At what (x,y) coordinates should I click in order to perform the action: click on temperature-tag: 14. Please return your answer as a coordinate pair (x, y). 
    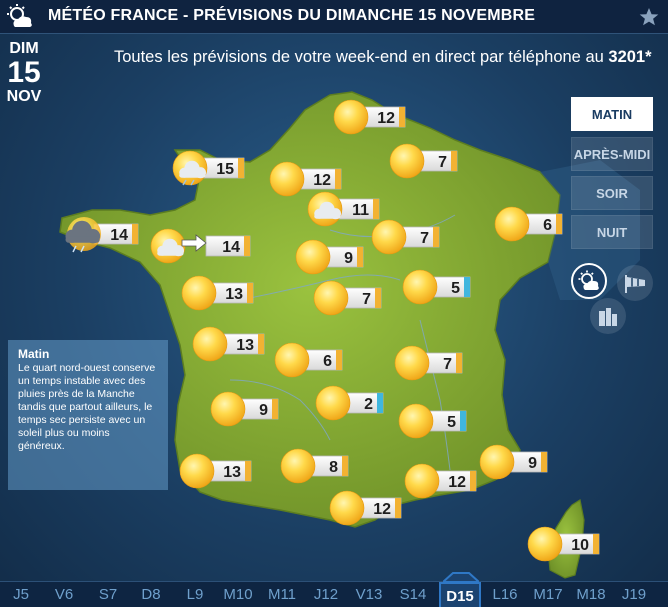
    Looking at the image, I should click on (228, 246).